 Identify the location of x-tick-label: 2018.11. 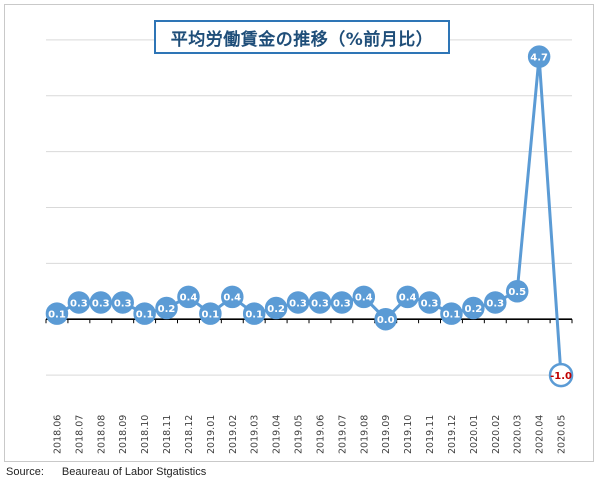
(167, 434).